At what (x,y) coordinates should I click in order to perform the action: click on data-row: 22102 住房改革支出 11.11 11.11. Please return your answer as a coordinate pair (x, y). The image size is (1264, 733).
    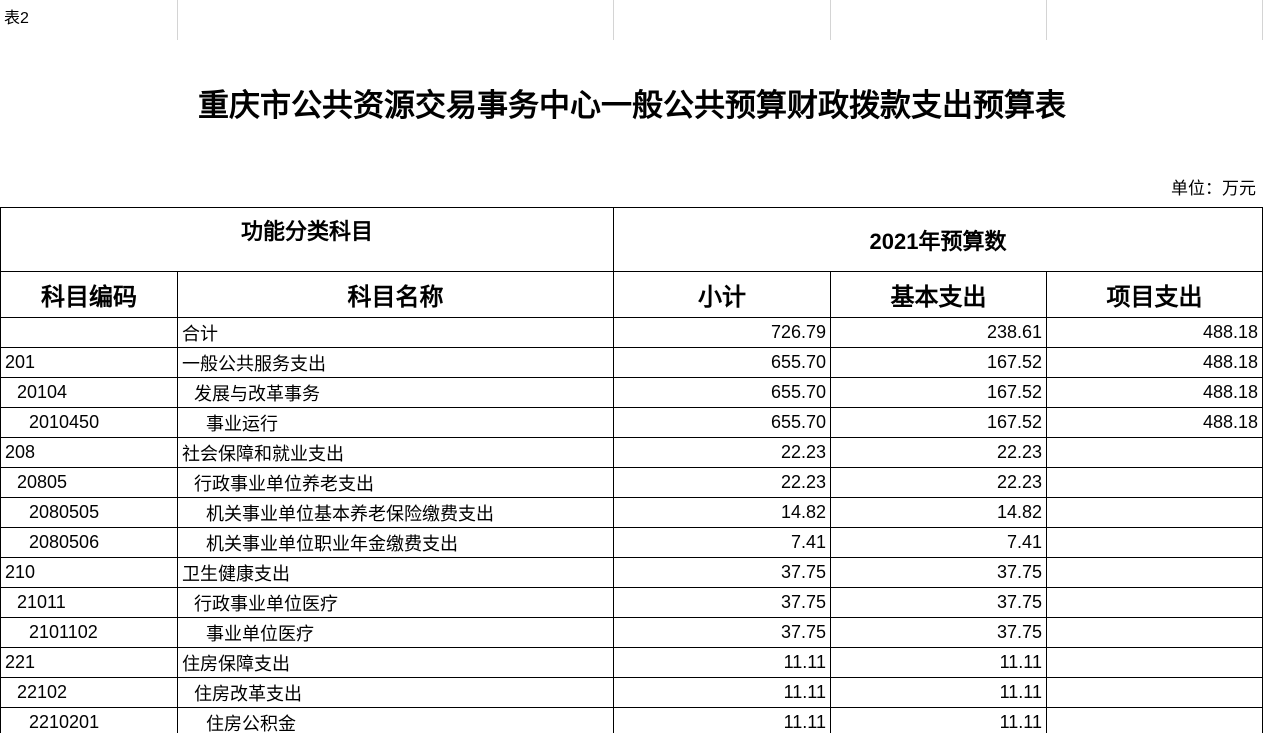
    Looking at the image, I should click on (631, 692).